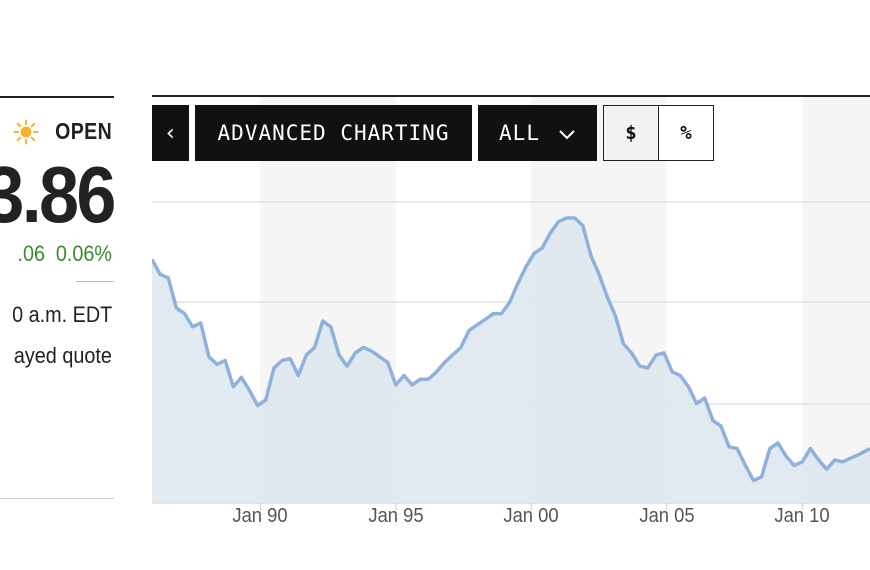 The image size is (870, 570). I want to click on x-tick-label: Jan 05, so click(667, 516).